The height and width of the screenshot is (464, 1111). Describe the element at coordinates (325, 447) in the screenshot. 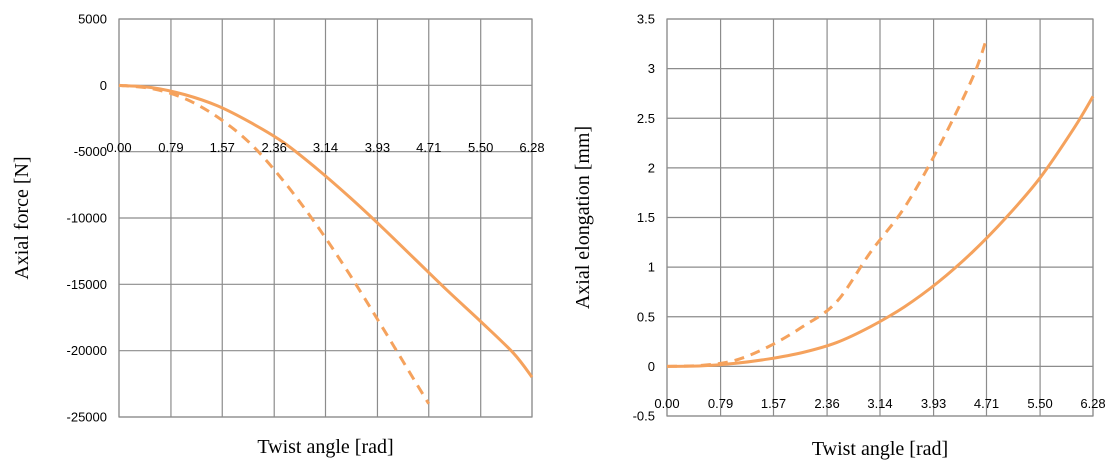

I see `axial-force-x-axis-title: Twist angle [rad]` at that location.